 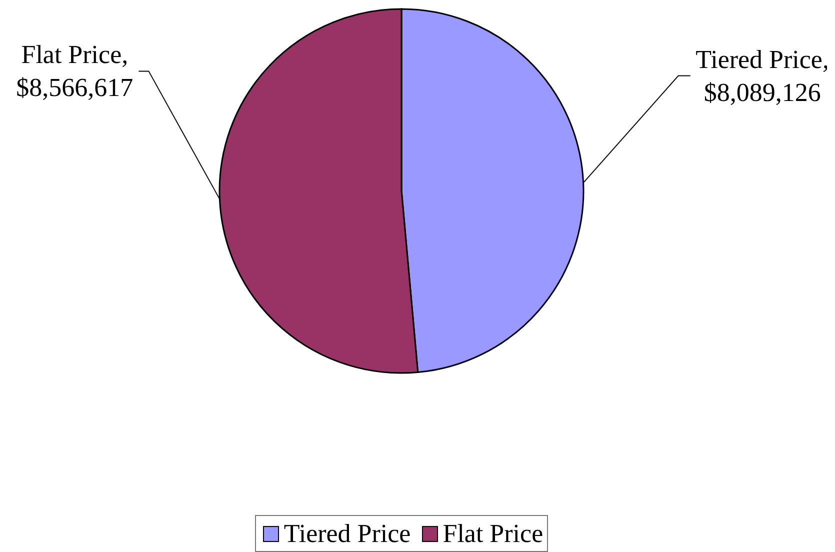 I want to click on legend-label: Tiered Price, so click(x=347, y=533).